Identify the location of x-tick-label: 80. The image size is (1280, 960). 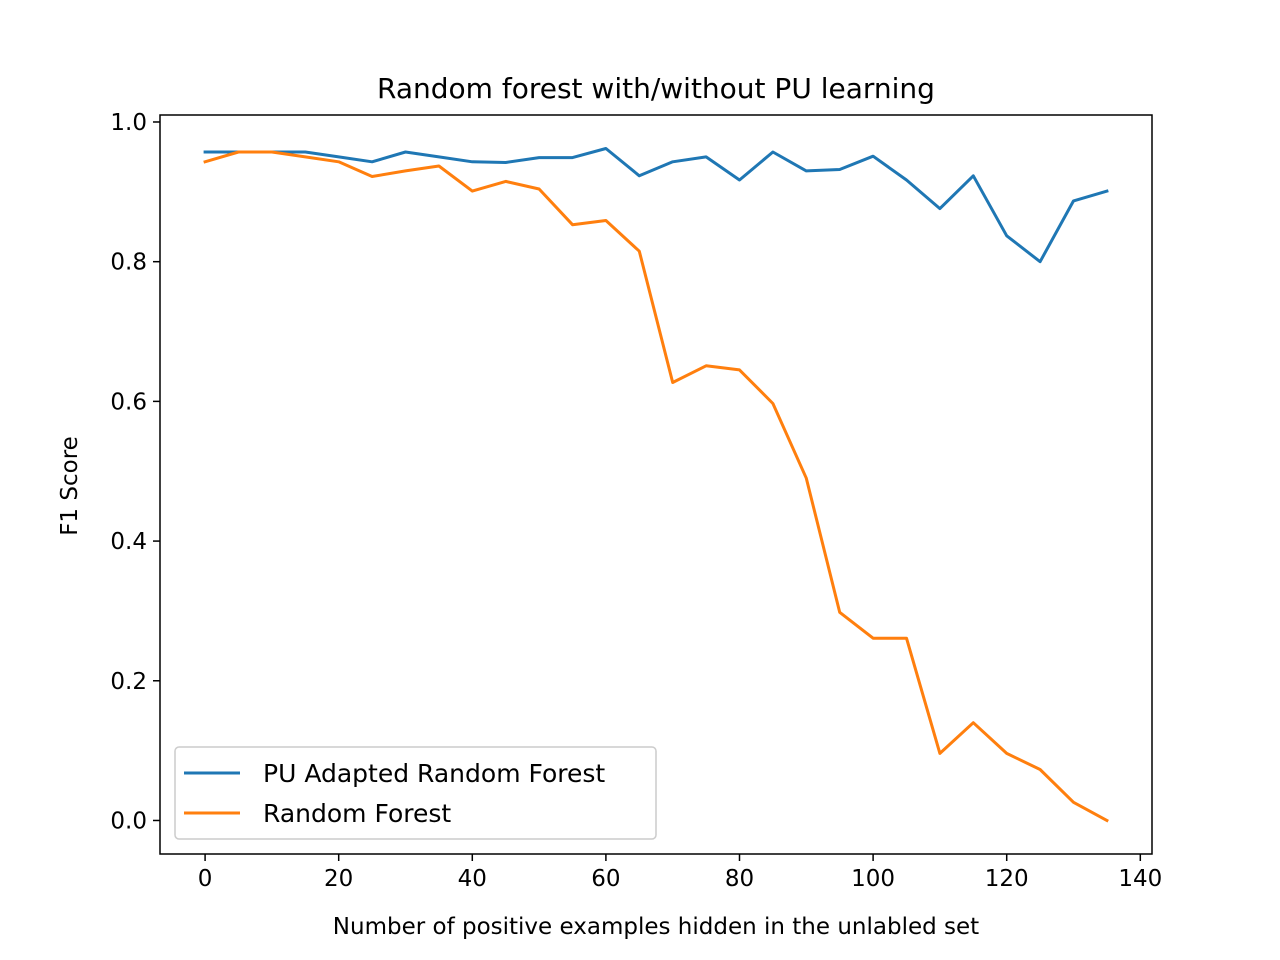
(739, 879).